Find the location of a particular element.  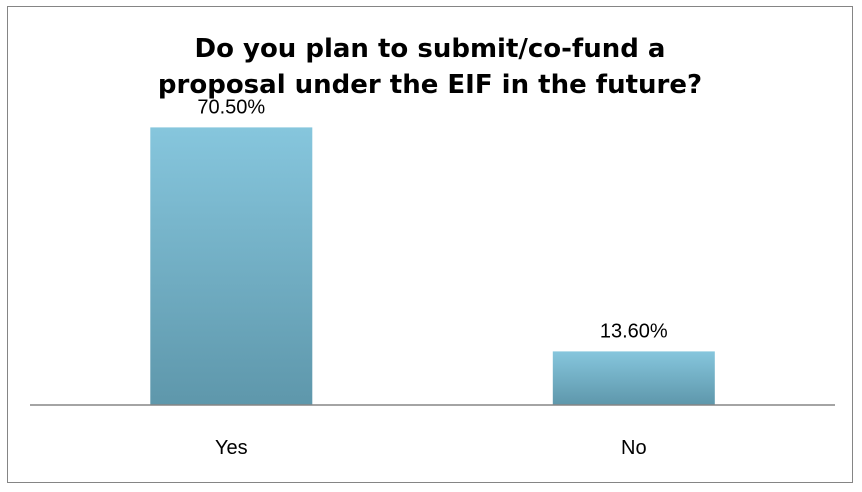

data-label-yes: 70.50% is located at coordinates (231, 107).